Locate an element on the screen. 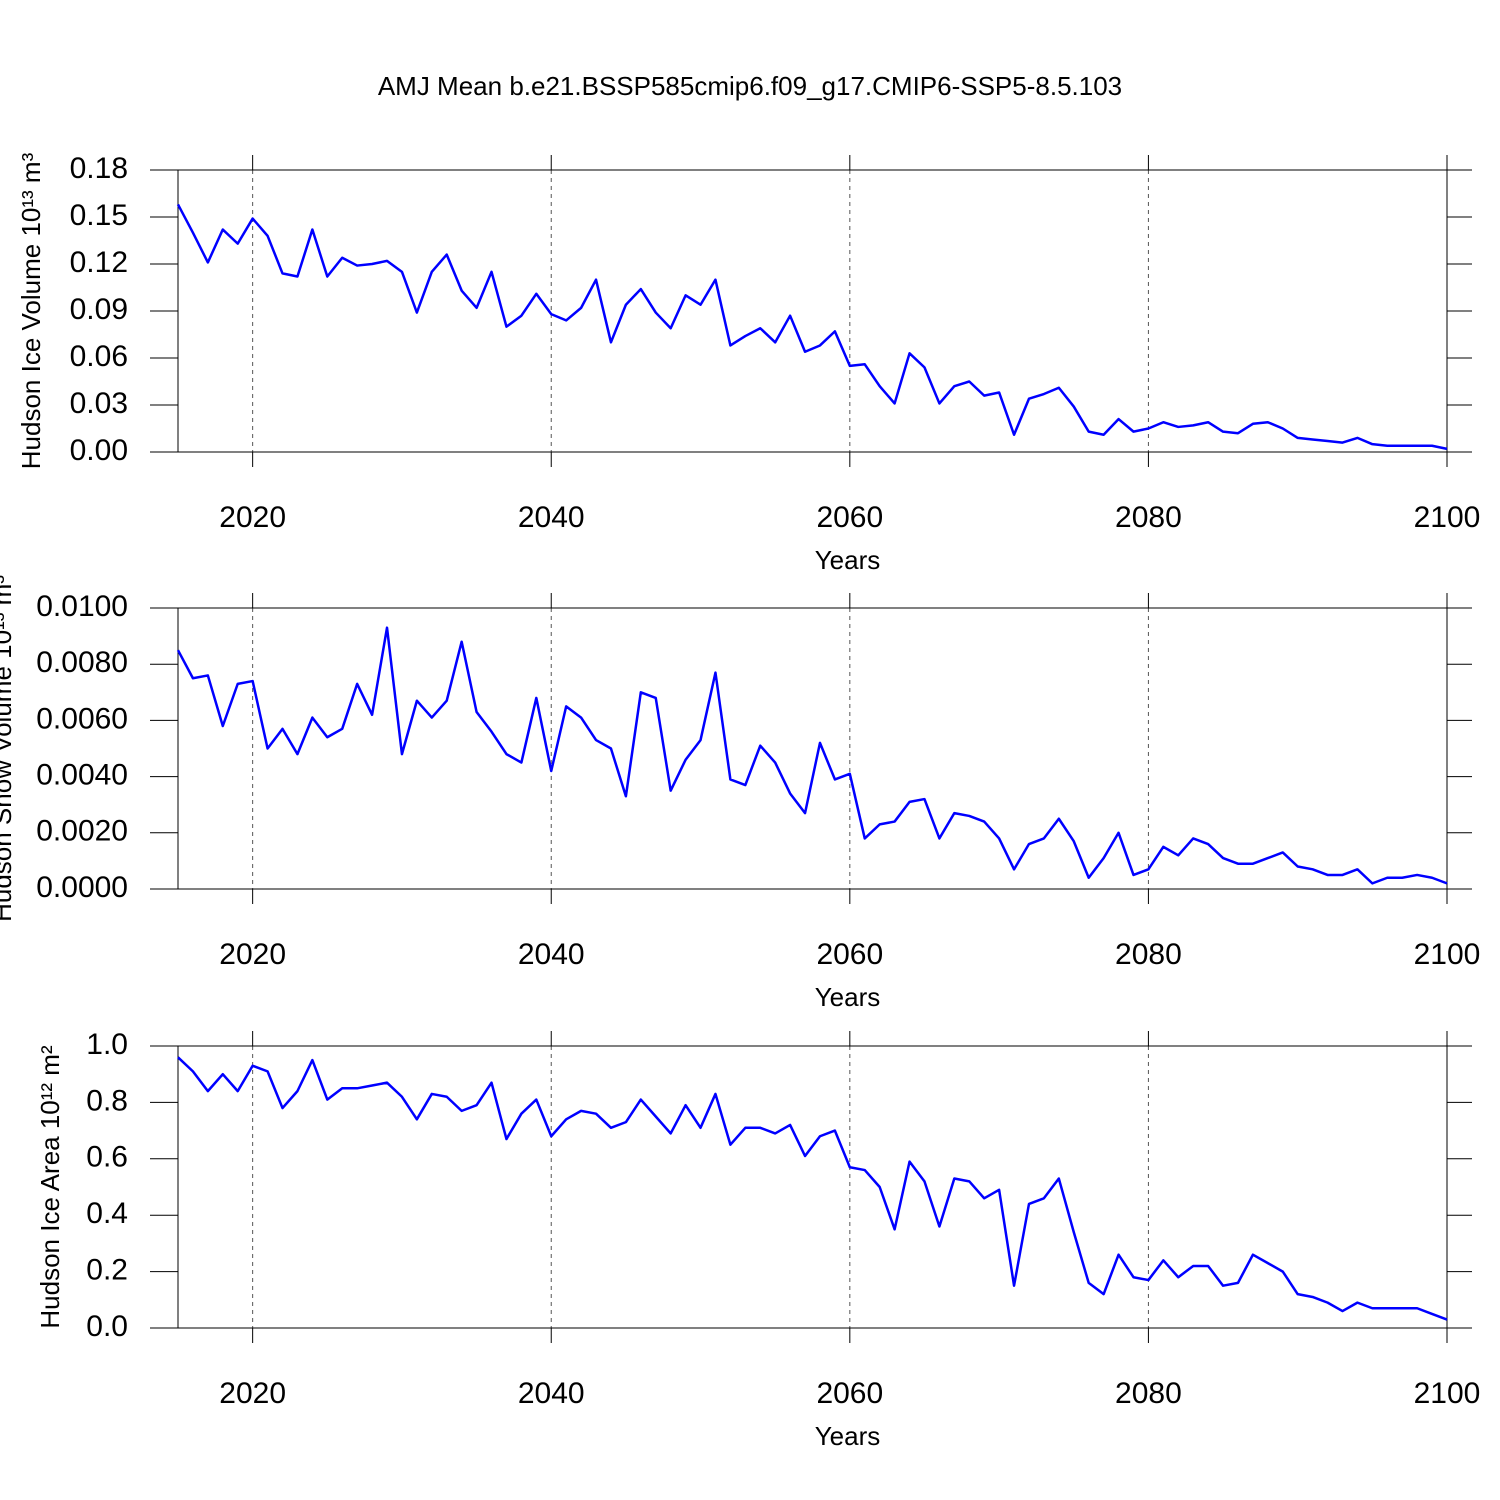 The height and width of the screenshot is (1500, 1500). y-tick-label: 0.0040 is located at coordinates (82, 775).